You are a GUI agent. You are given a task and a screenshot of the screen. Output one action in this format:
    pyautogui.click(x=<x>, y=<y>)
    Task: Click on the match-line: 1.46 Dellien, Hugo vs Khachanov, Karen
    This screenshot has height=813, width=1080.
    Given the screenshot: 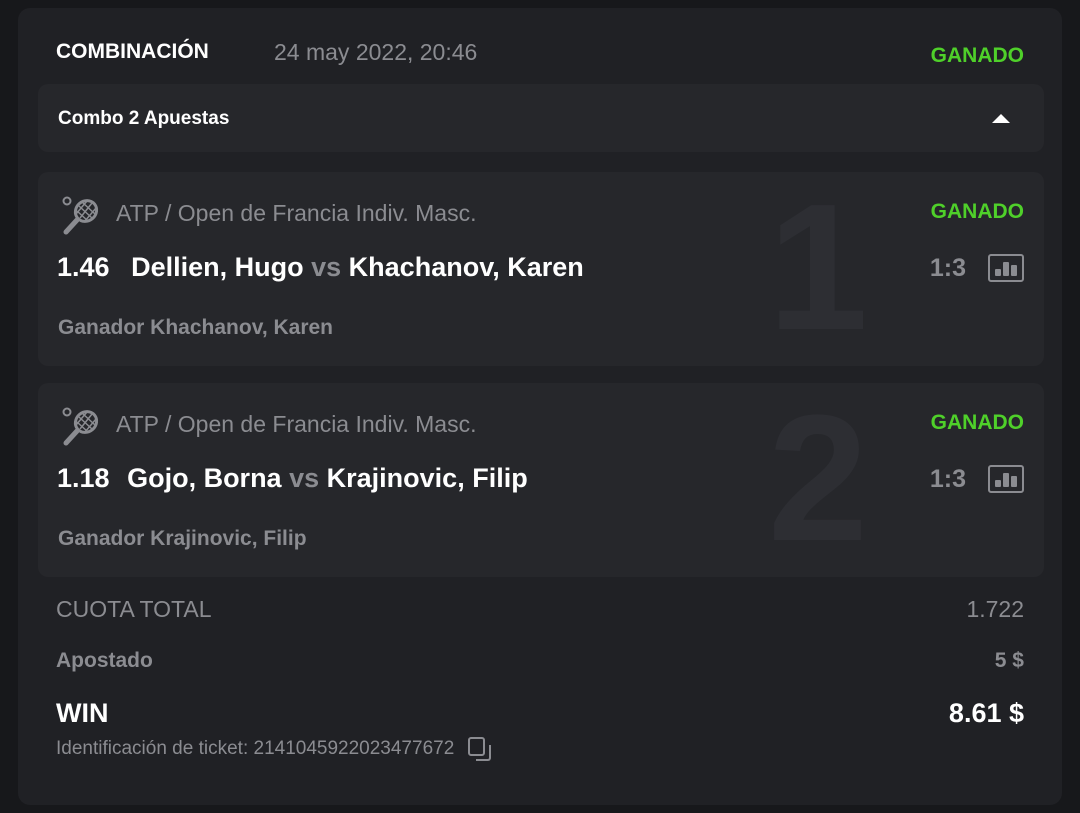 What is the action you would take?
    pyautogui.click(x=320, y=267)
    